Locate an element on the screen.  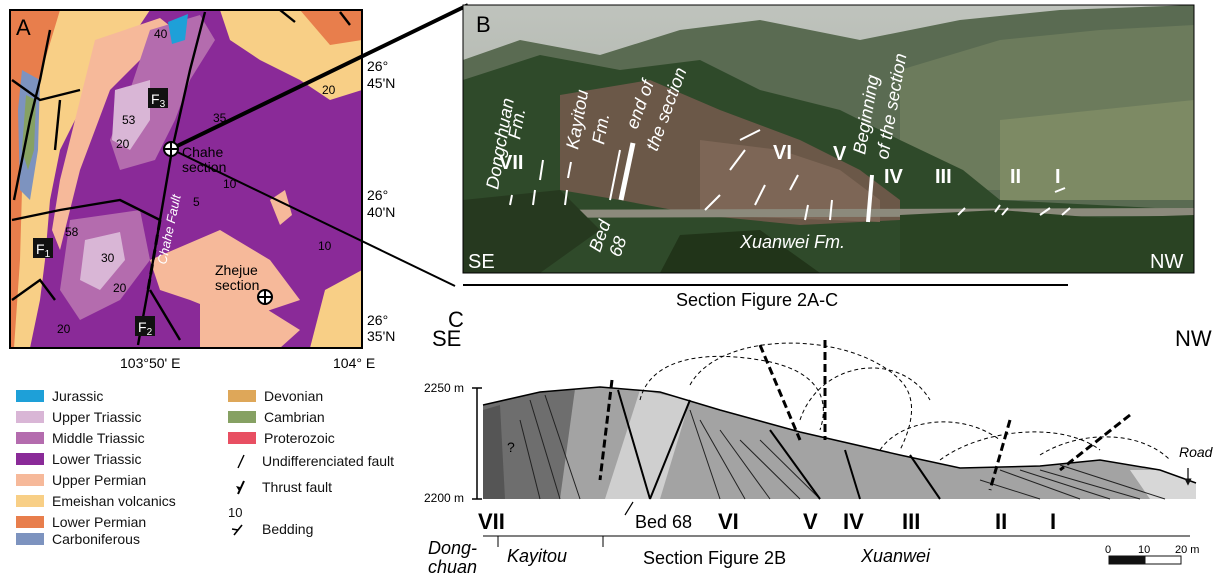
bedding-dips: 40 53 20 35 20 10 5 58 30 20 10 20 is located at coordinates (196, 181).